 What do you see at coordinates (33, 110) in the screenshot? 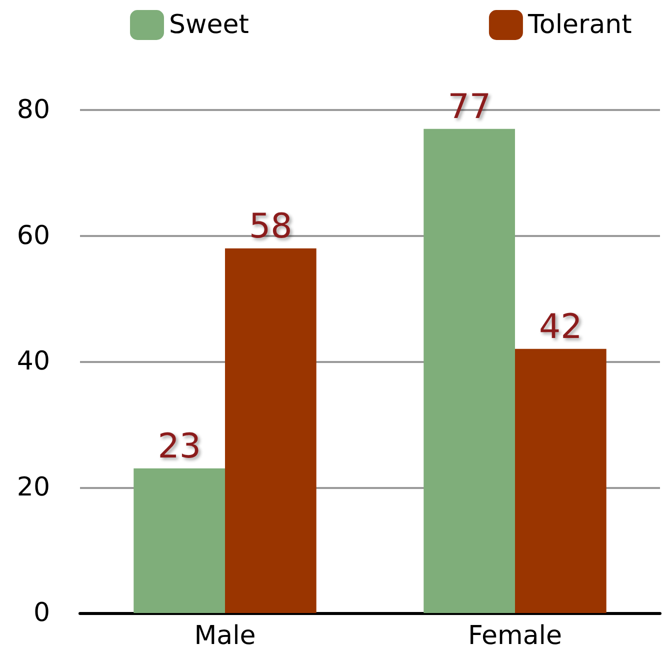
I see `y-tick-label: 80` at bounding box center [33, 110].